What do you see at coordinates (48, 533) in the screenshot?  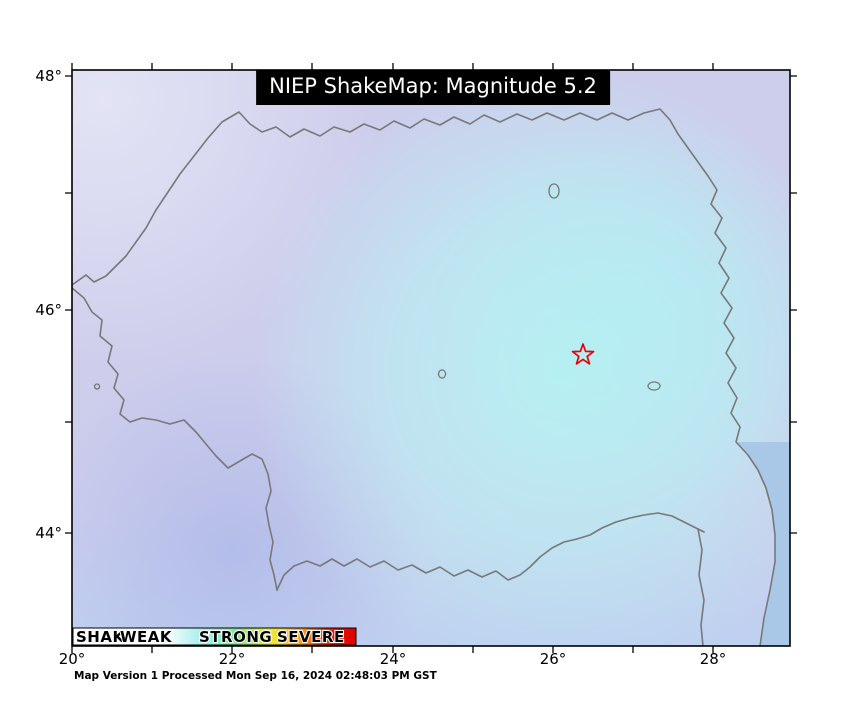 I see `y-tick-label-44: 44°` at bounding box center [48, 533].